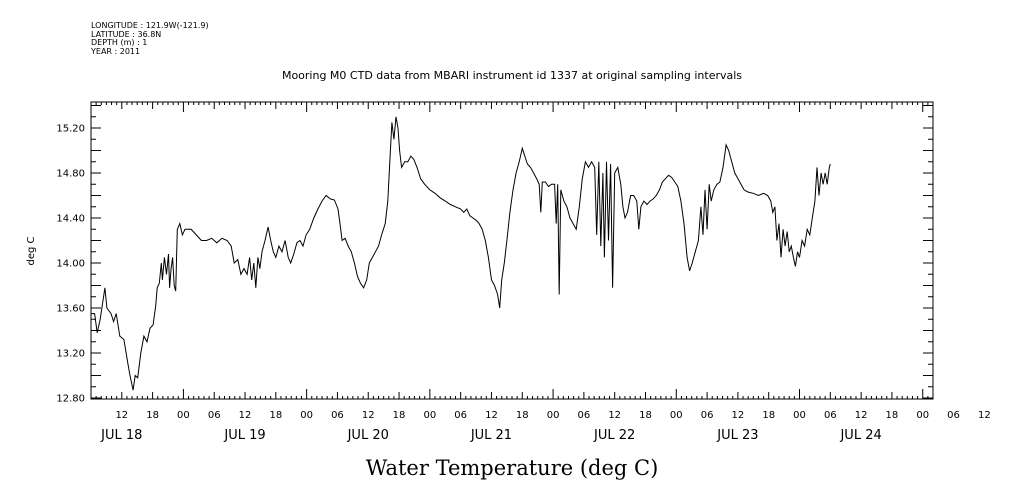 Image resolution: width=1009 pixels, height=504 pixels. I want to click on y-tick-label: 14.00, so click(70, 264).